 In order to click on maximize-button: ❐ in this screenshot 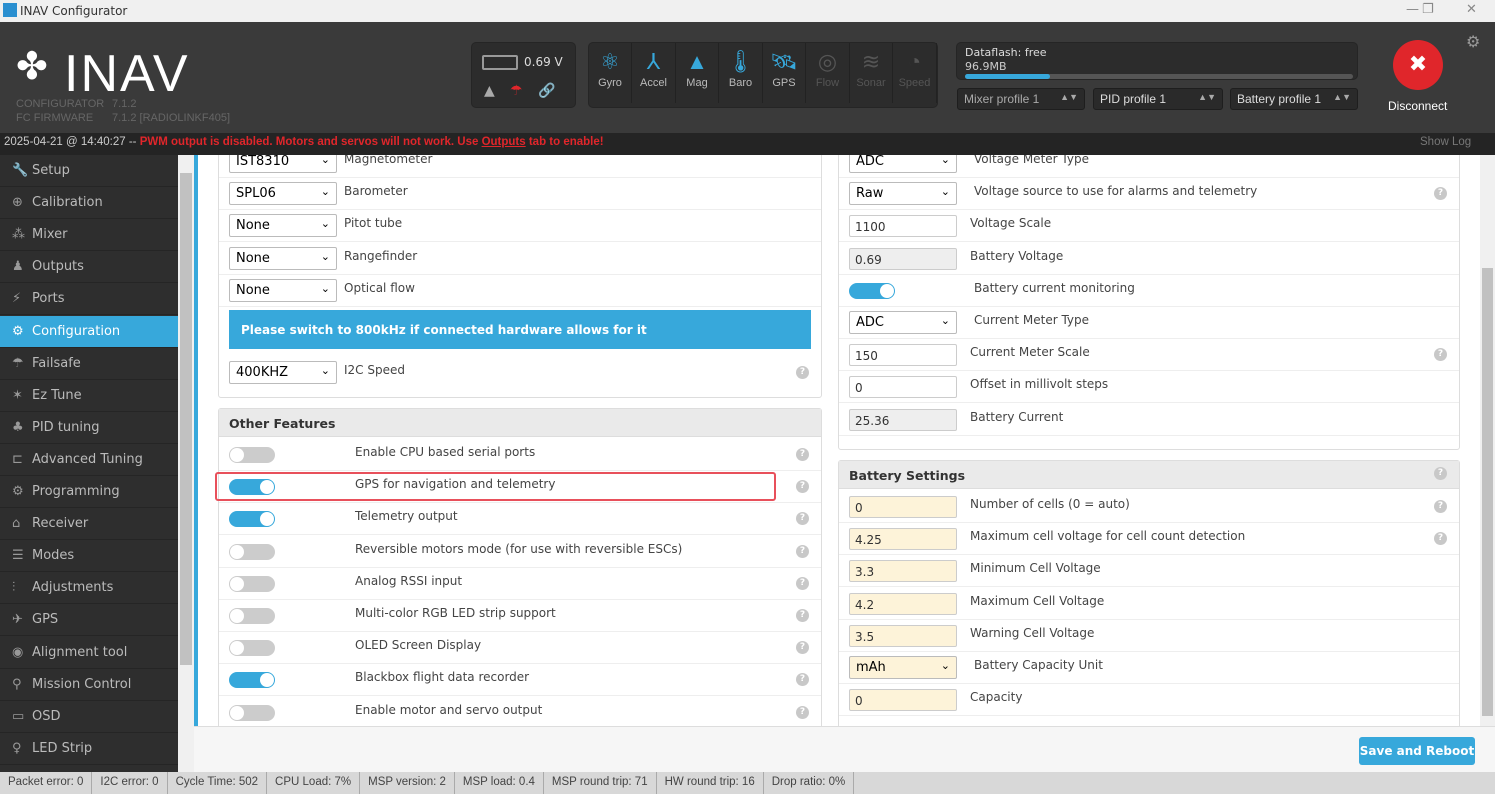, I will do `click(1428, 9)`.